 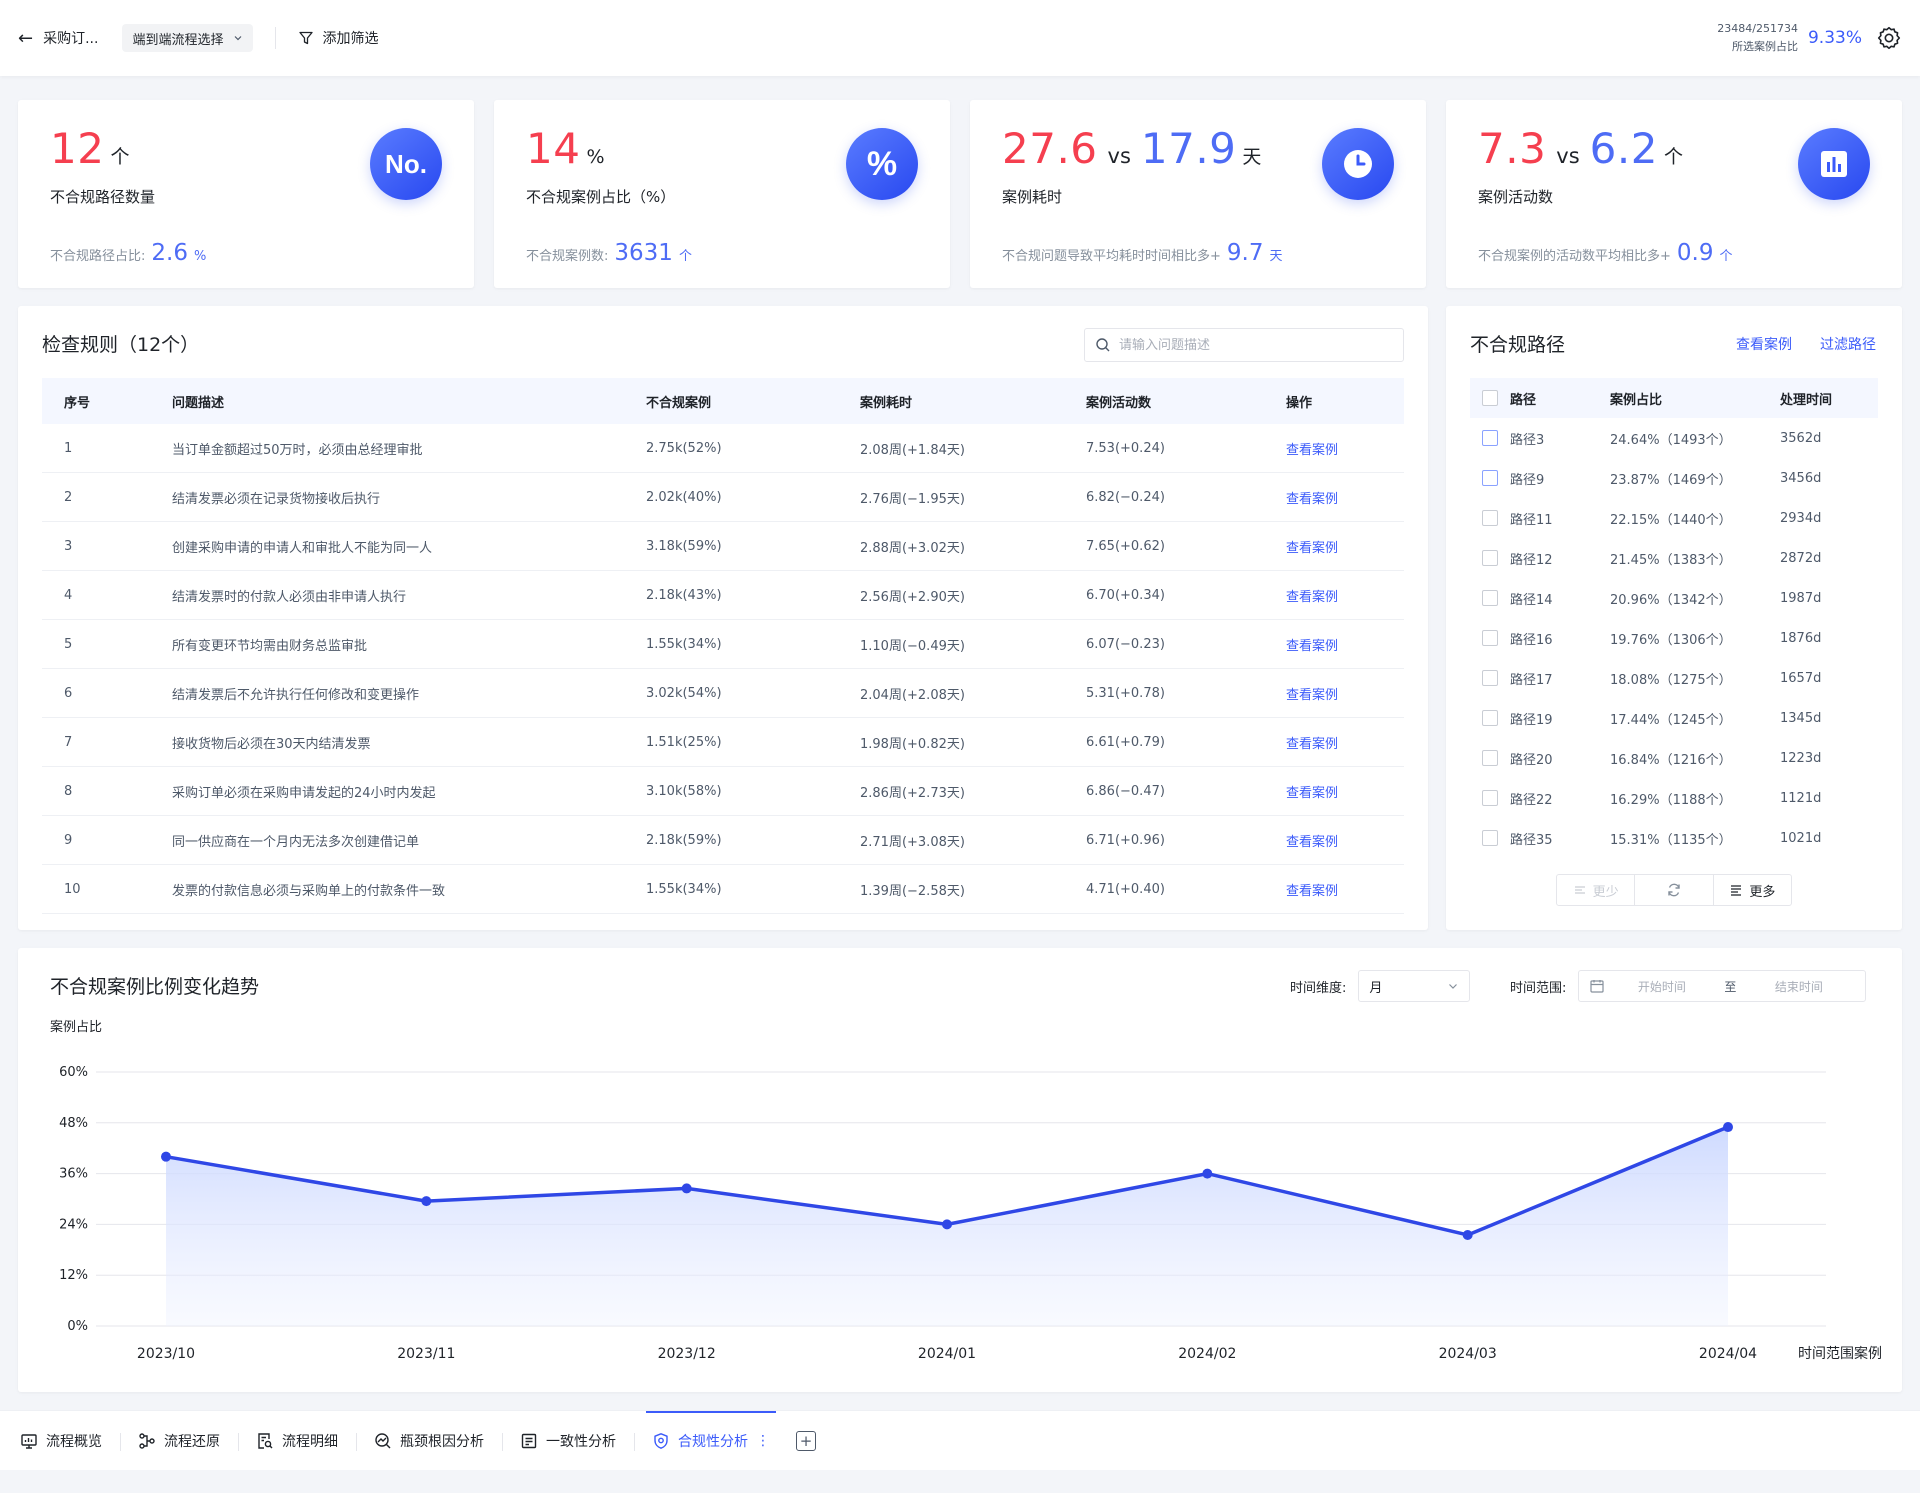 What do you see at coordinates (912, 695) in the screenshot?
I see `rule-time: 2.04周(+2.08天)` at bounding box center [912, 695].